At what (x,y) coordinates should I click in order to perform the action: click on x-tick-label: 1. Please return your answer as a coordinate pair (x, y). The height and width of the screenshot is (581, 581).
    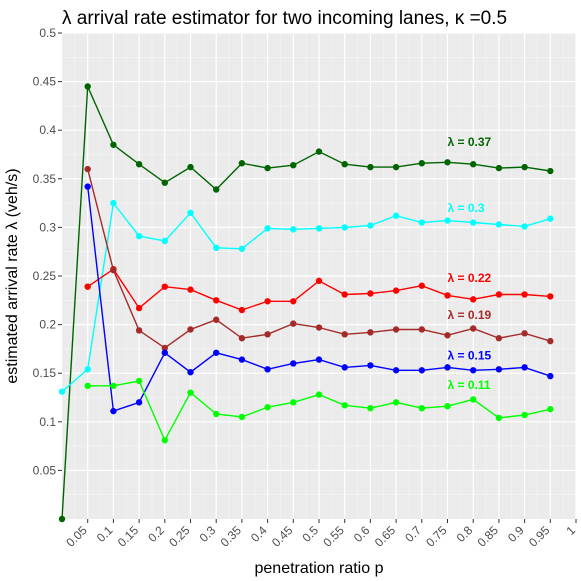
    Looking at the image, I should click on (570, 530).